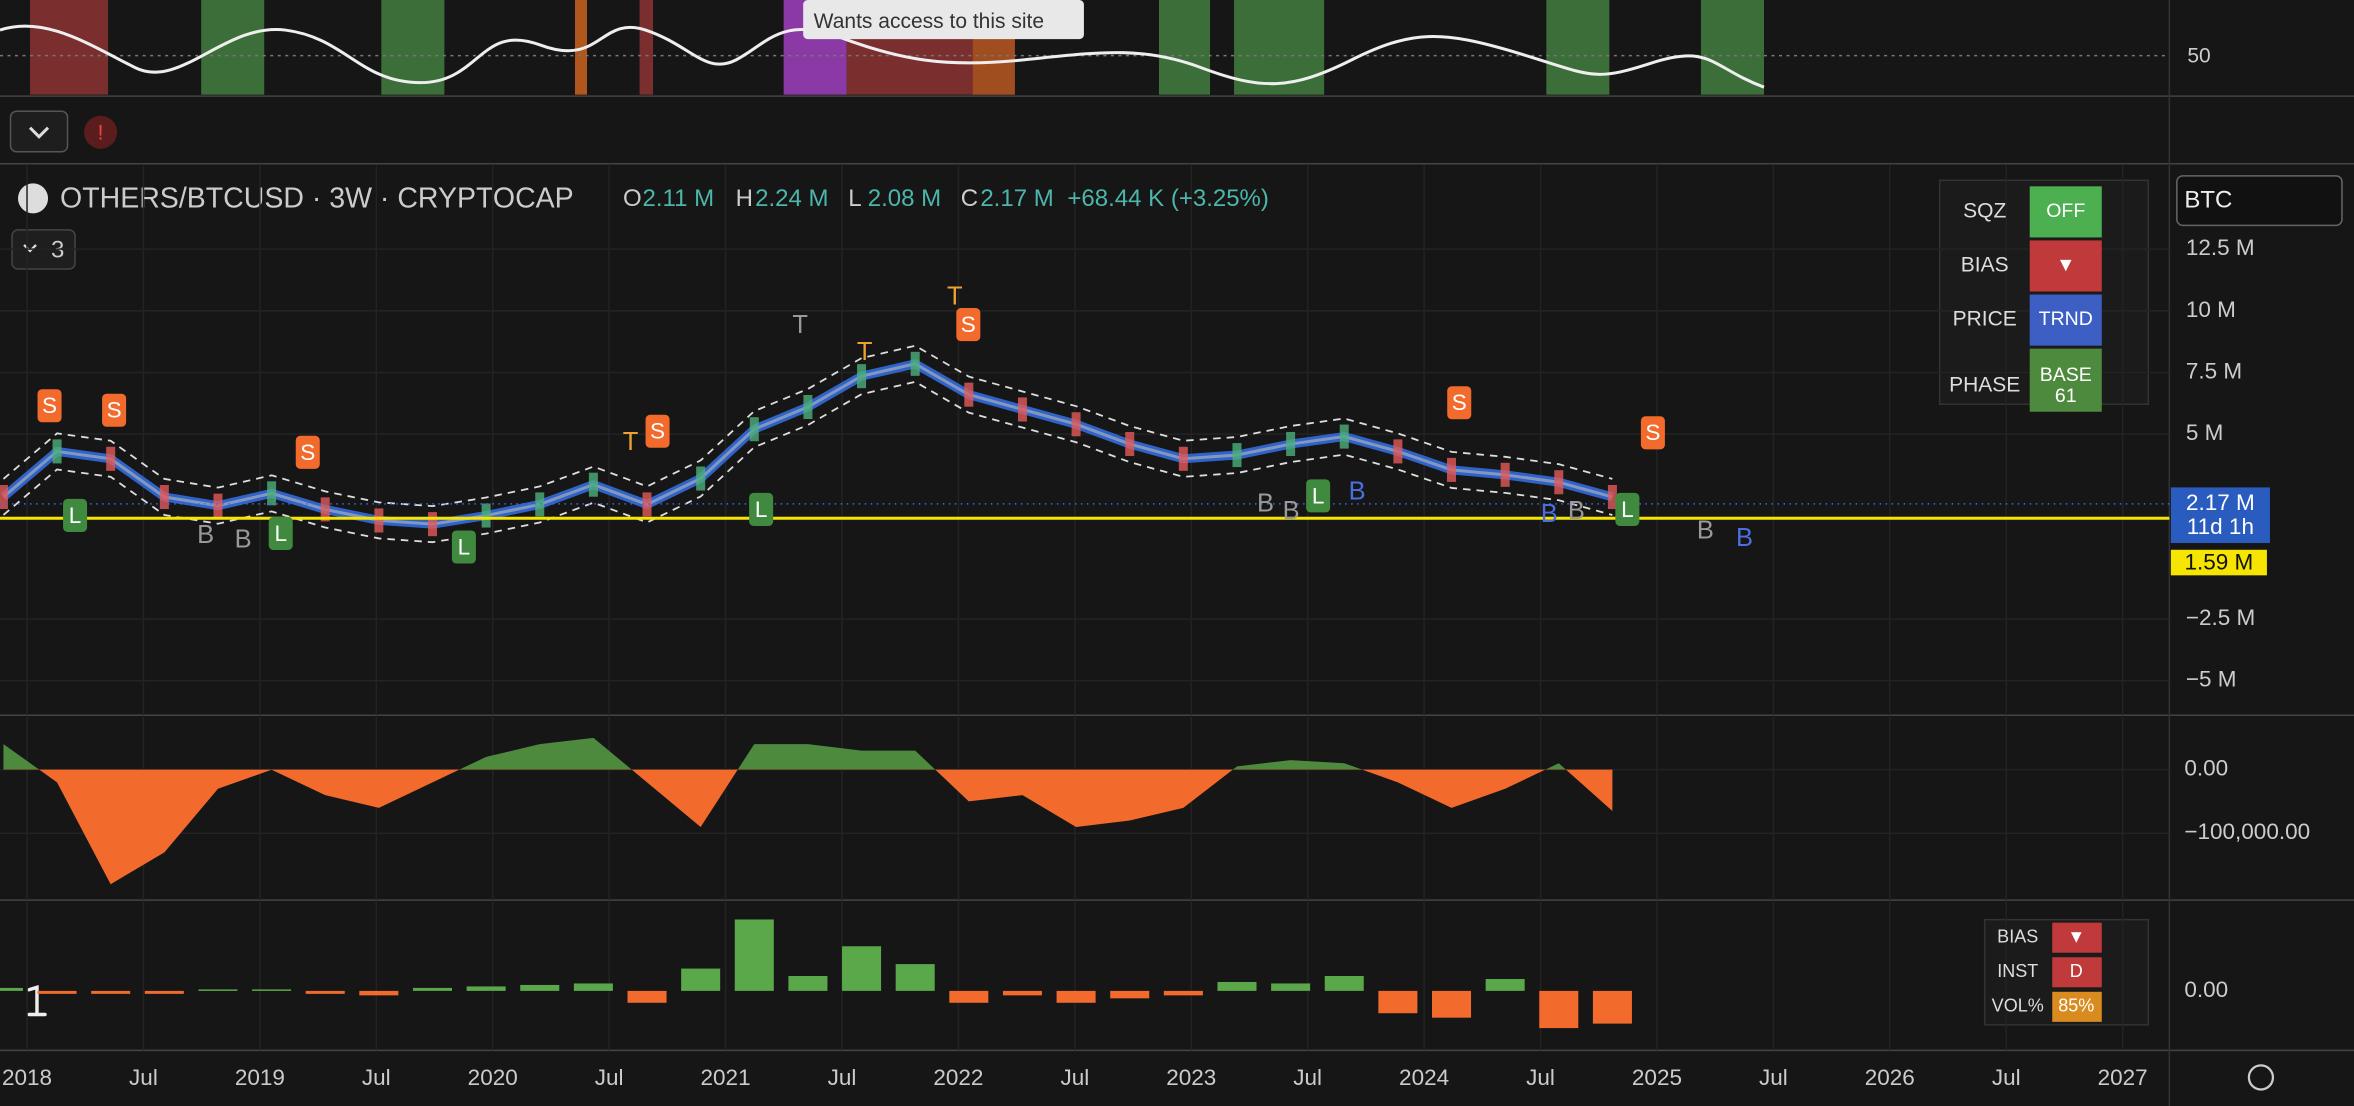 This screenshot has height=1106, width=2354. Describe the element at coordinates (2220, 617) in the screenshot. I see `y-tick-label: −2.5 M` at that location.